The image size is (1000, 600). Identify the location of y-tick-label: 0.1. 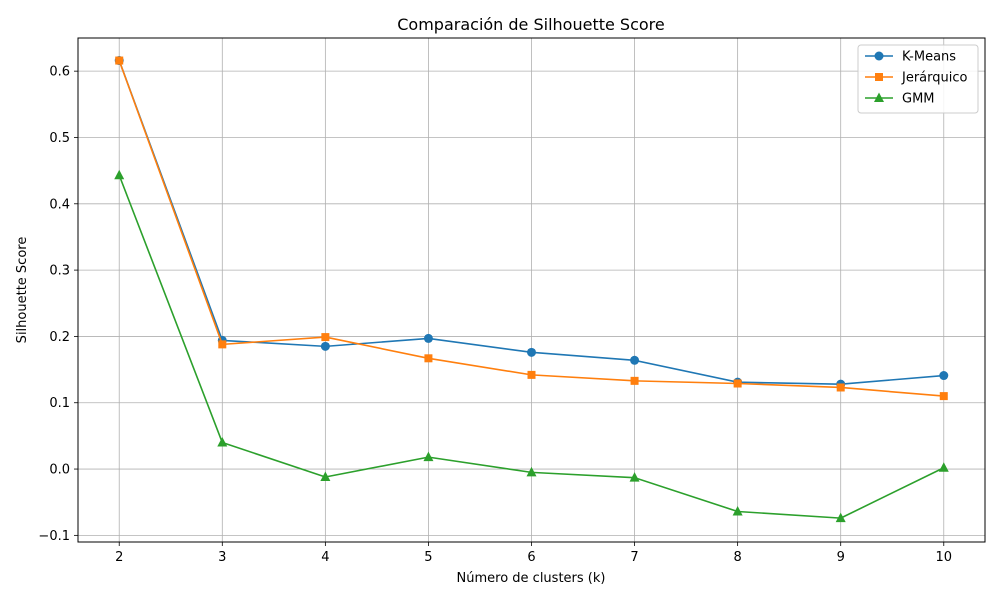
(59, 403).